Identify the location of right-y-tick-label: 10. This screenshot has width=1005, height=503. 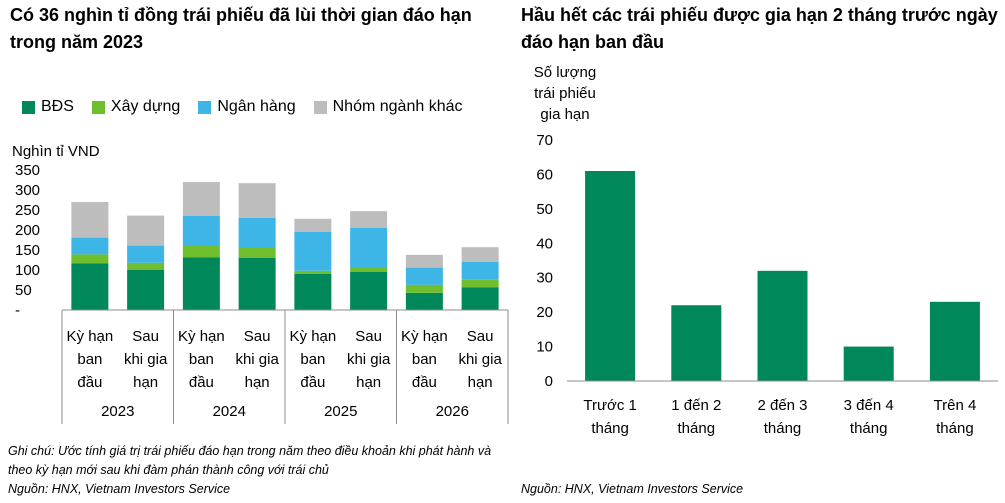
(544, 347).